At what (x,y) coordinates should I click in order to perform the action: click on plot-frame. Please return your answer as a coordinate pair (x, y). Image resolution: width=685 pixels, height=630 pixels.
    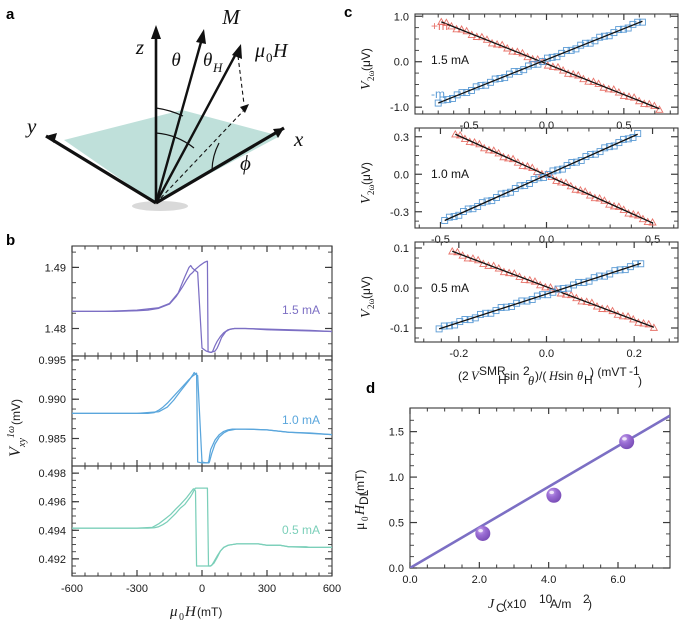
    Looking at the image, I should click on (202, 411).